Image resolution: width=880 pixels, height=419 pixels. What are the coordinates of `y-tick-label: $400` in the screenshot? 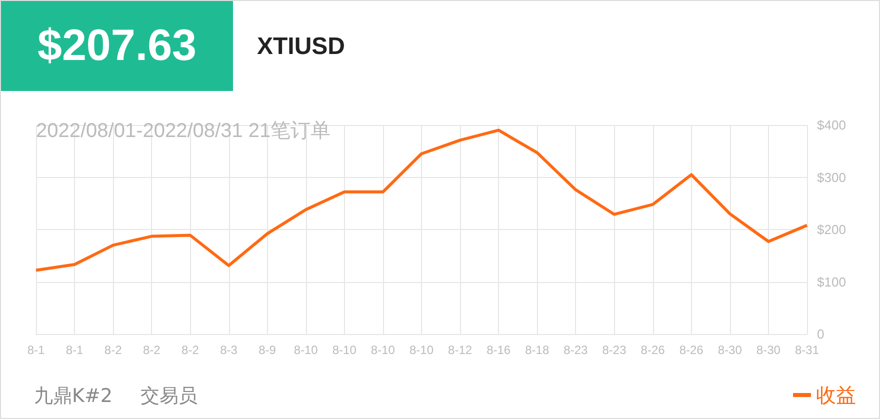 It's located at (831, 125).